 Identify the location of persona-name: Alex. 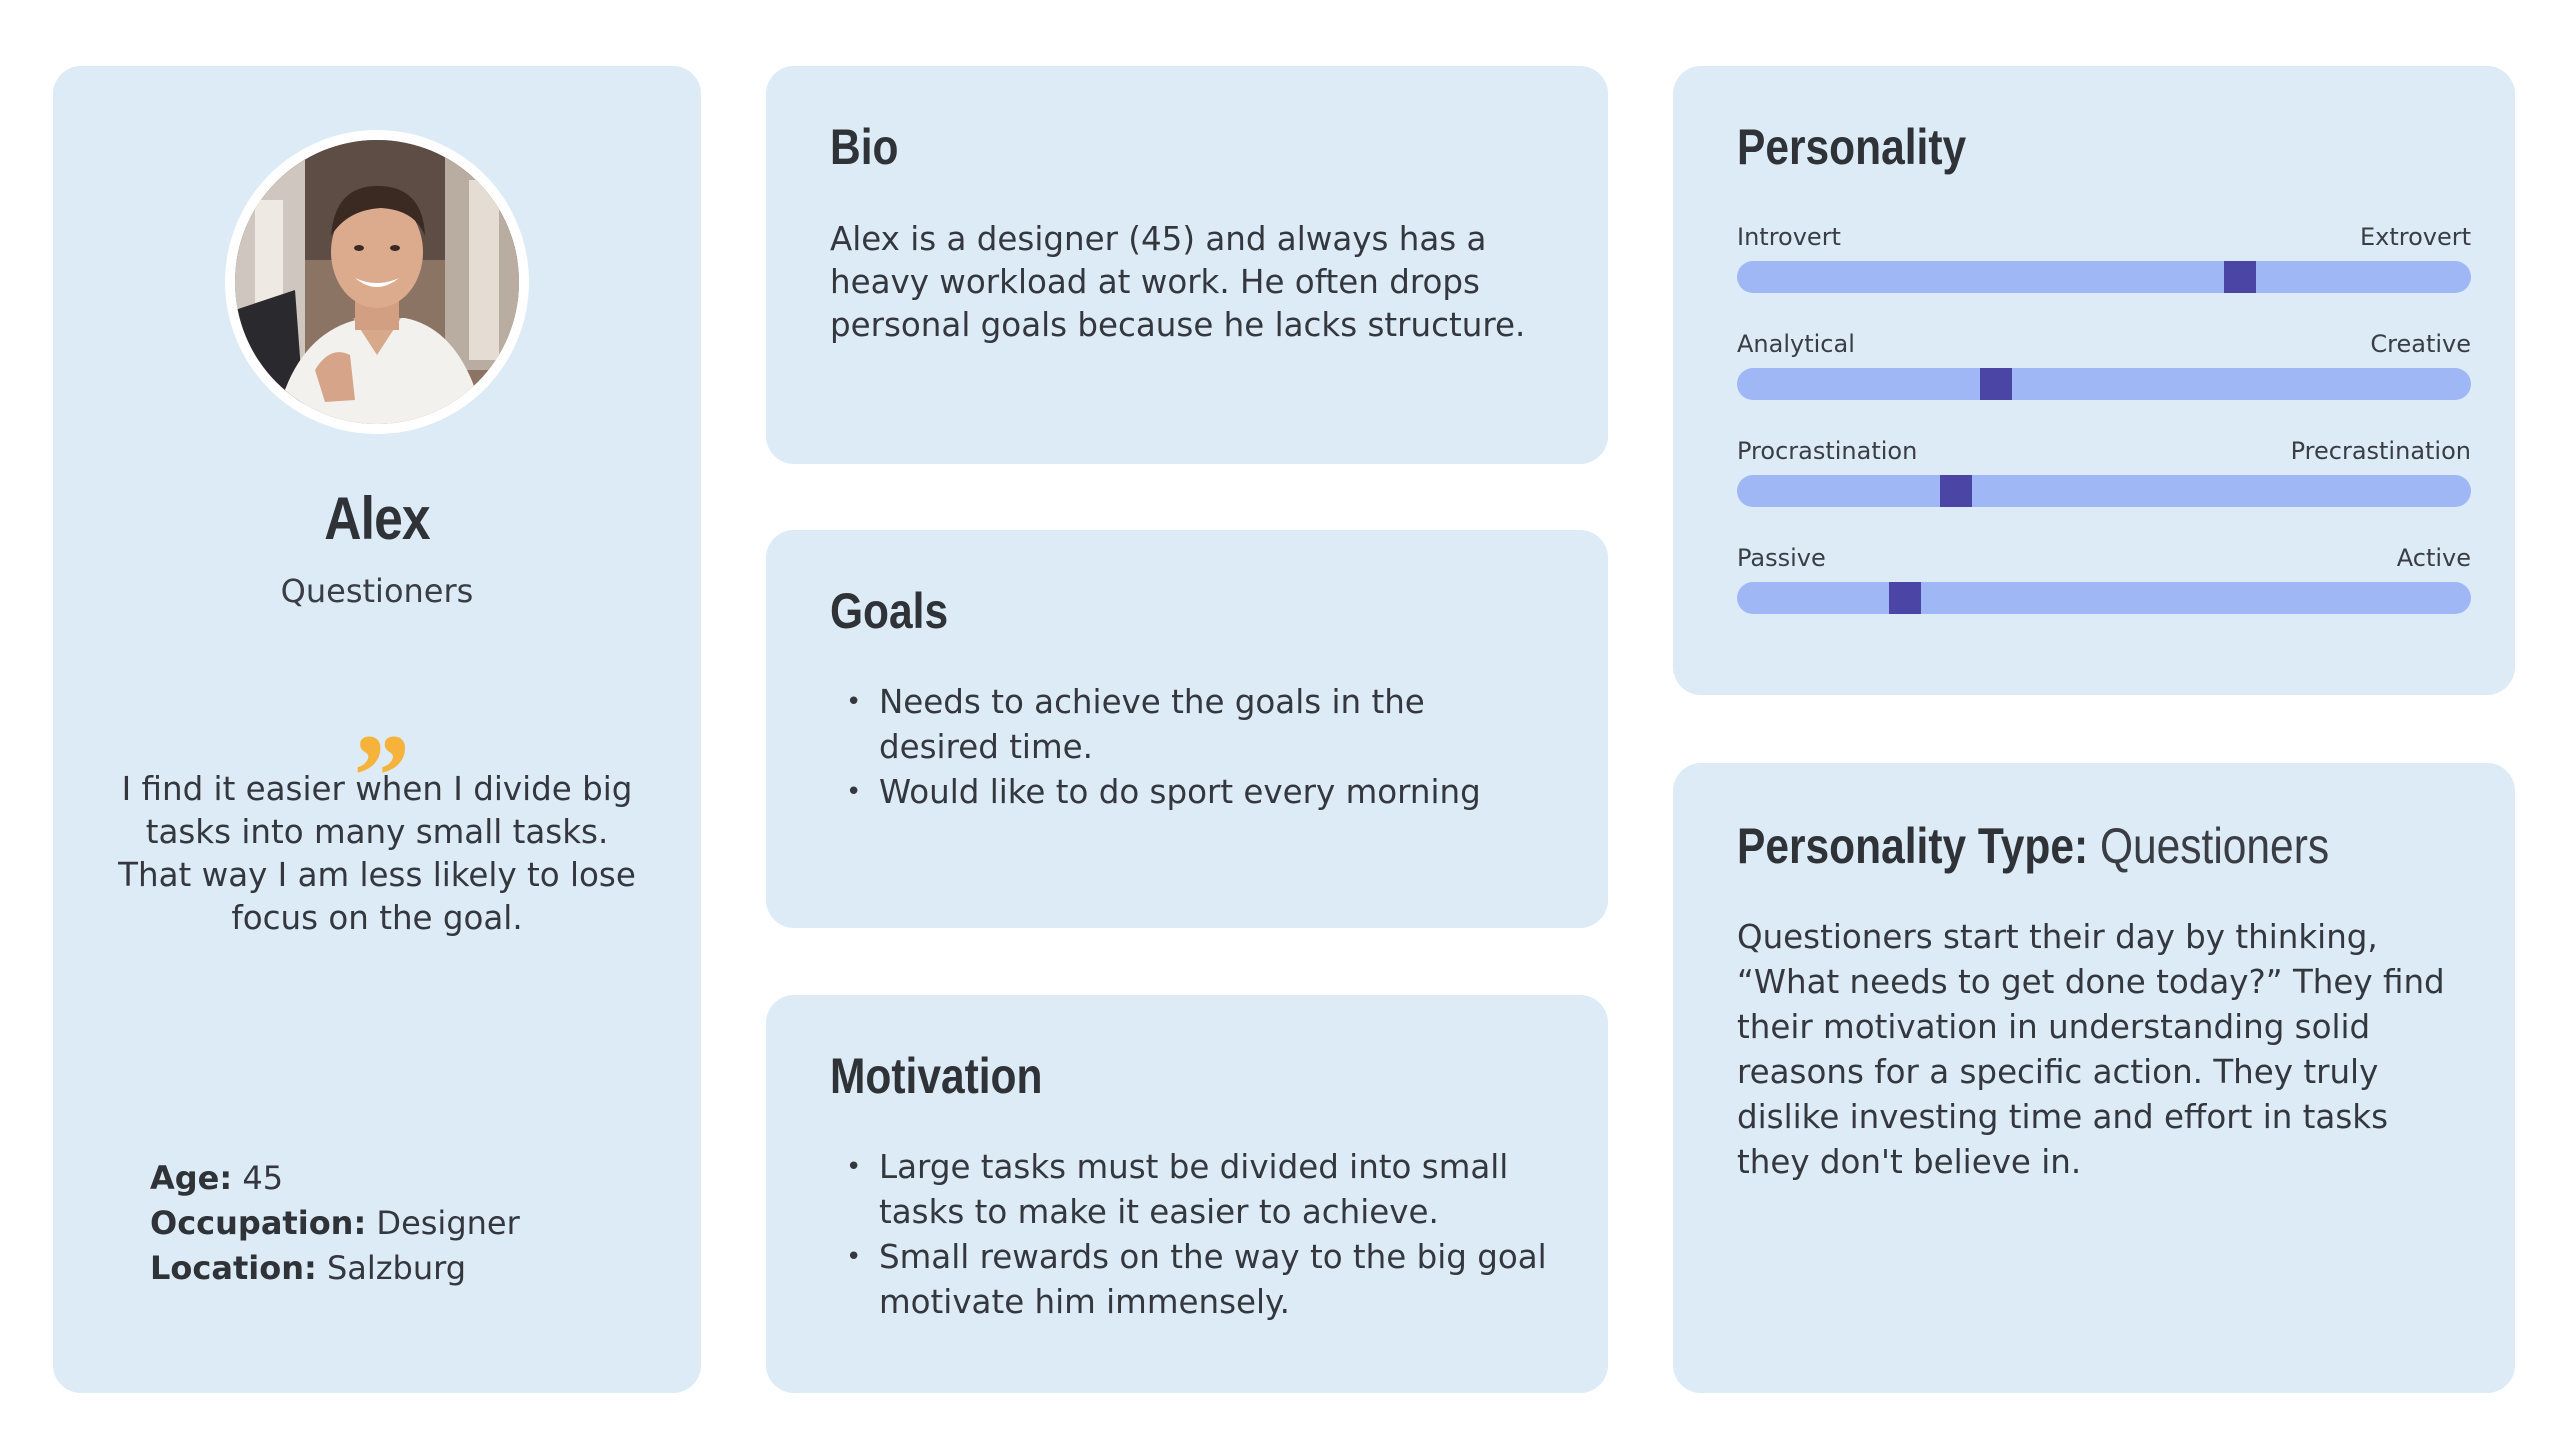
(377, 518).